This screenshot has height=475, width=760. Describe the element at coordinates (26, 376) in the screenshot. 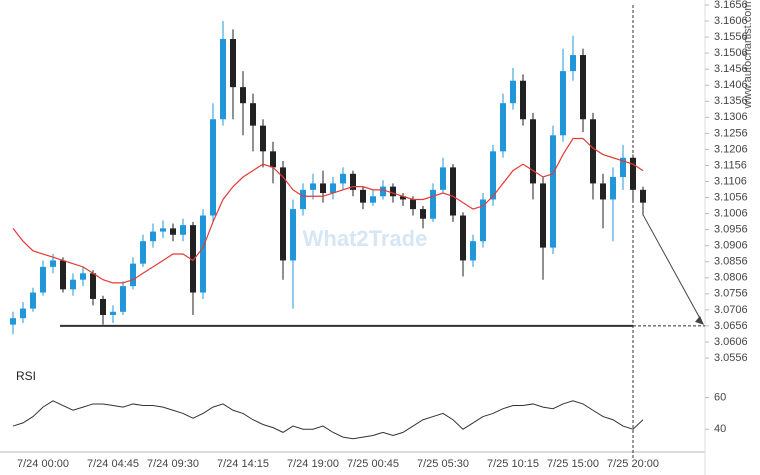

I see `rsi-title: RSI` at that location.